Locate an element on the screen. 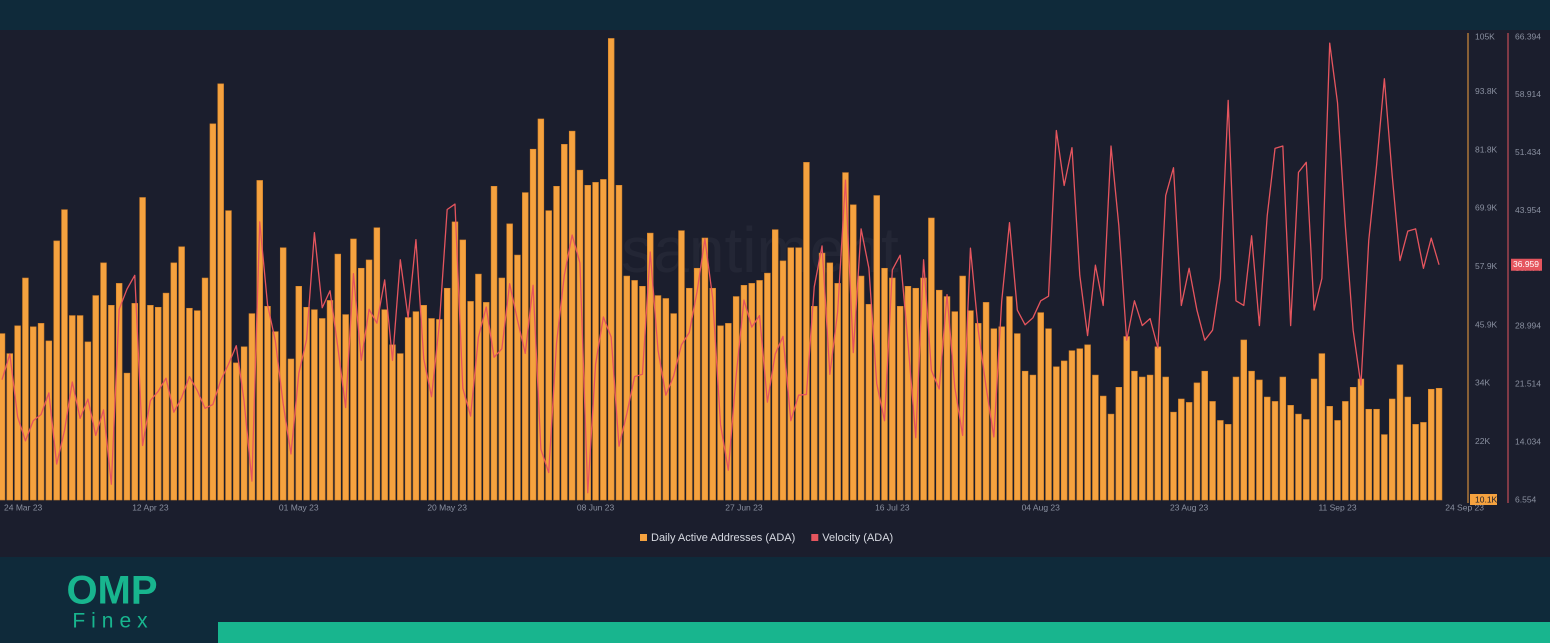 This screenshot has height=643, width=1550. x-tick-label: 11 Sep 23 is located at coordinates (1337, 507).